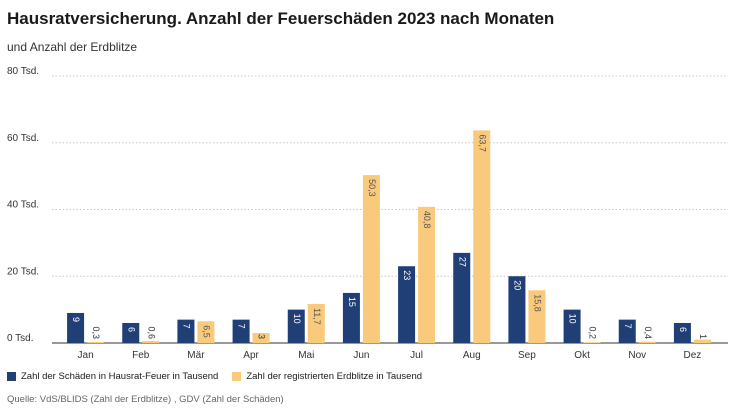 Image resolution: width=735 pixels, height=413 pixels. I want to click on data-label: 20, so click(518, 285).